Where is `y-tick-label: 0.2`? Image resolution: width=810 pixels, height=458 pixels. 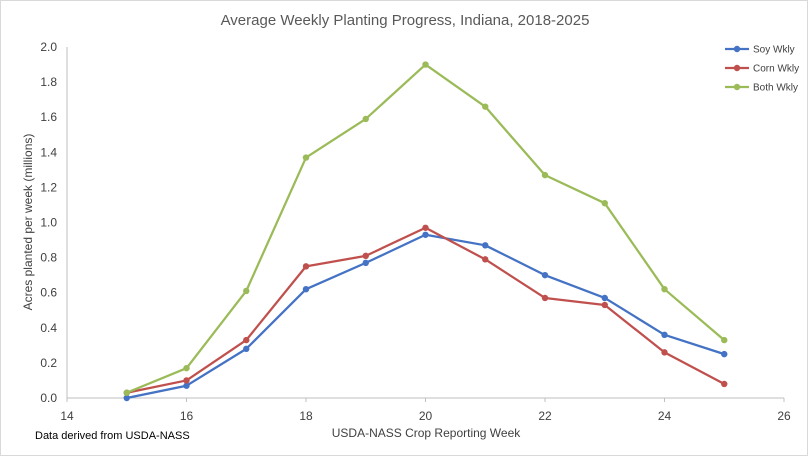 y-tick-label: 0.2 is located at coordinates (48, 363).